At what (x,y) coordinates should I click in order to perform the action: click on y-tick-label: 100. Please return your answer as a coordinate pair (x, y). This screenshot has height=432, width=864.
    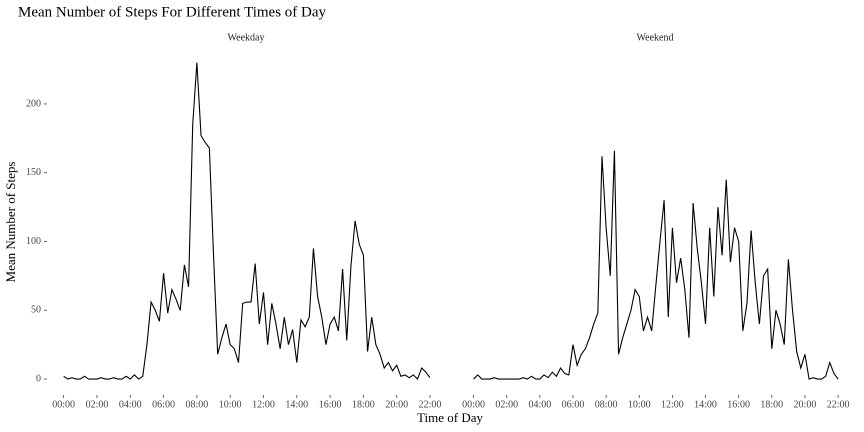
    Looking at the image, I should click on (33, 241).